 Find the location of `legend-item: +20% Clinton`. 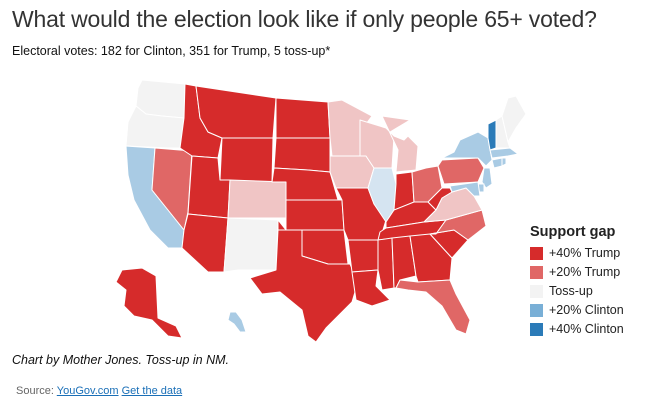

legend-item: +20% Clinton is located at coordinates (587, 310).